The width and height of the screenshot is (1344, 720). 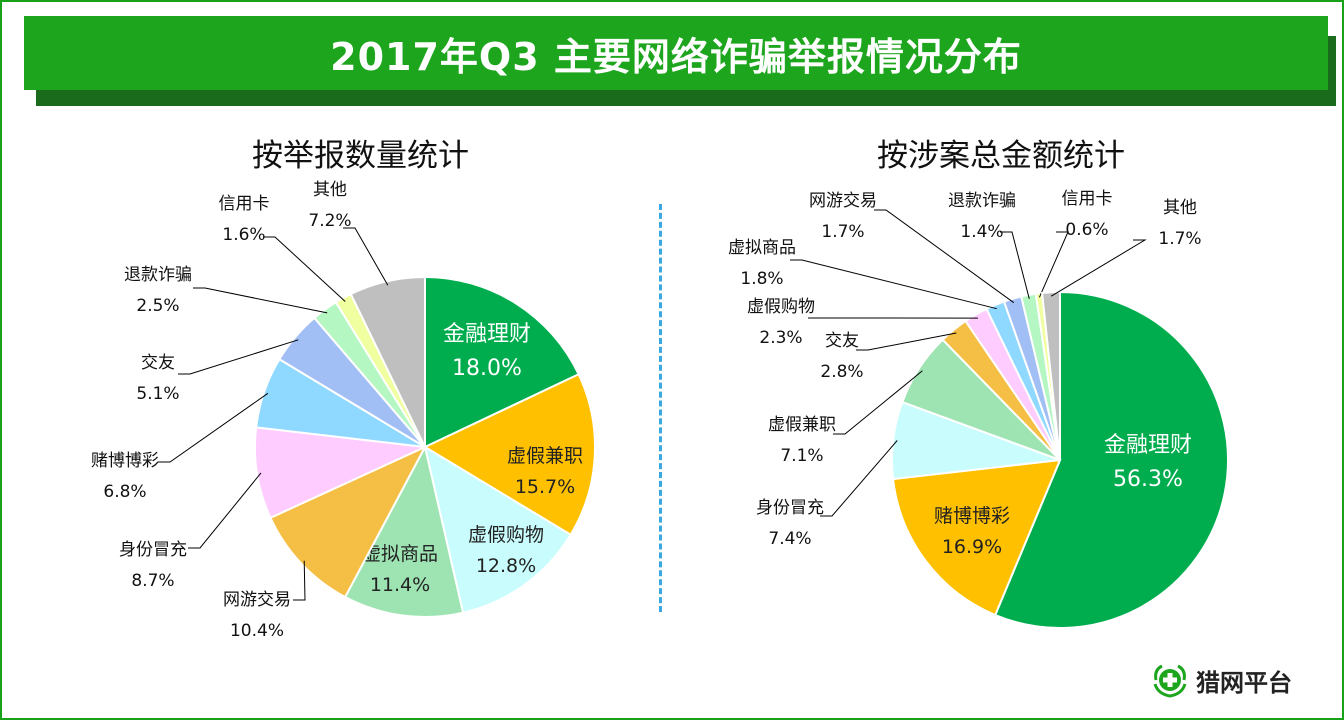 What do you see at coordinates (981, 232) in the screenshot?
I see `slice-value-label: 1.4%` at bounding box center [981, 232].